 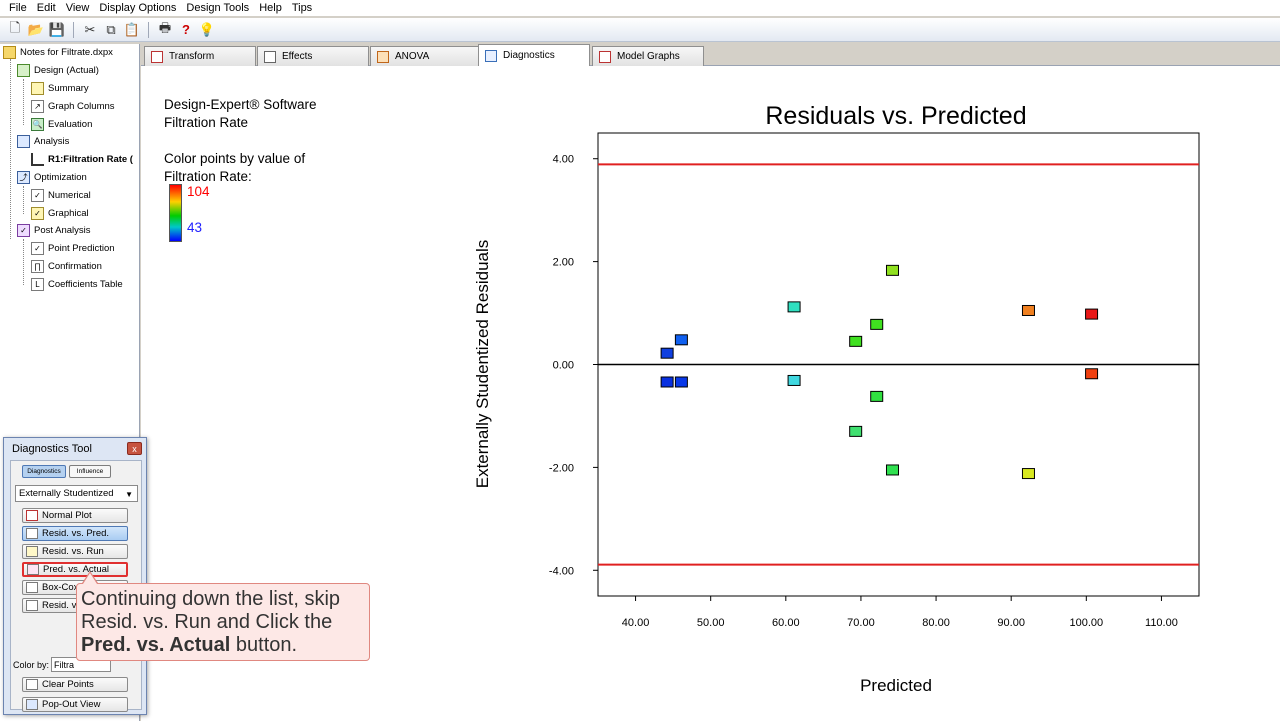 What do you see at coordinates (200, 56) in the screenshot?
I see `tab-transform: Transform` at bounding box center [200, 56].